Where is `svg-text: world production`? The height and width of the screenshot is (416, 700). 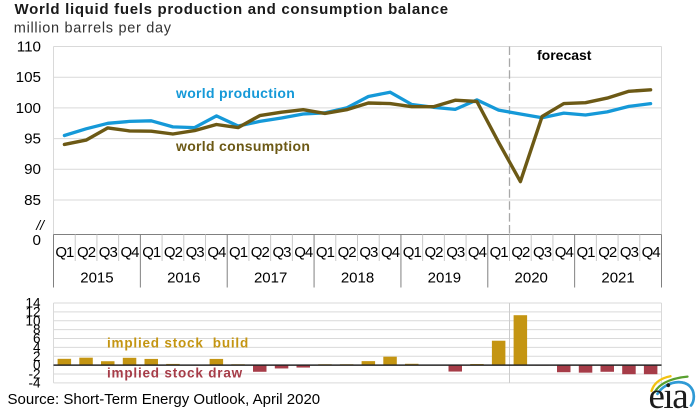 svg-text: world production is located at coordinates (235, 93).